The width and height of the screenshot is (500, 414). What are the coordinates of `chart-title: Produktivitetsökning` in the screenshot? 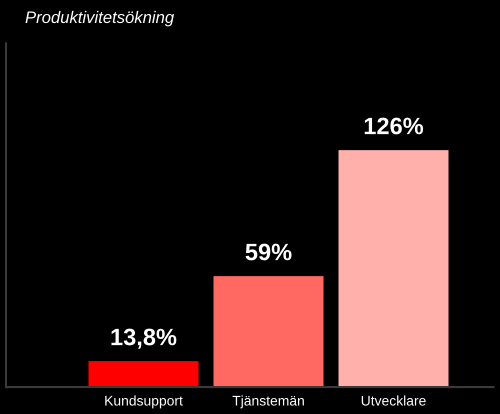 It's located at (100, 18).